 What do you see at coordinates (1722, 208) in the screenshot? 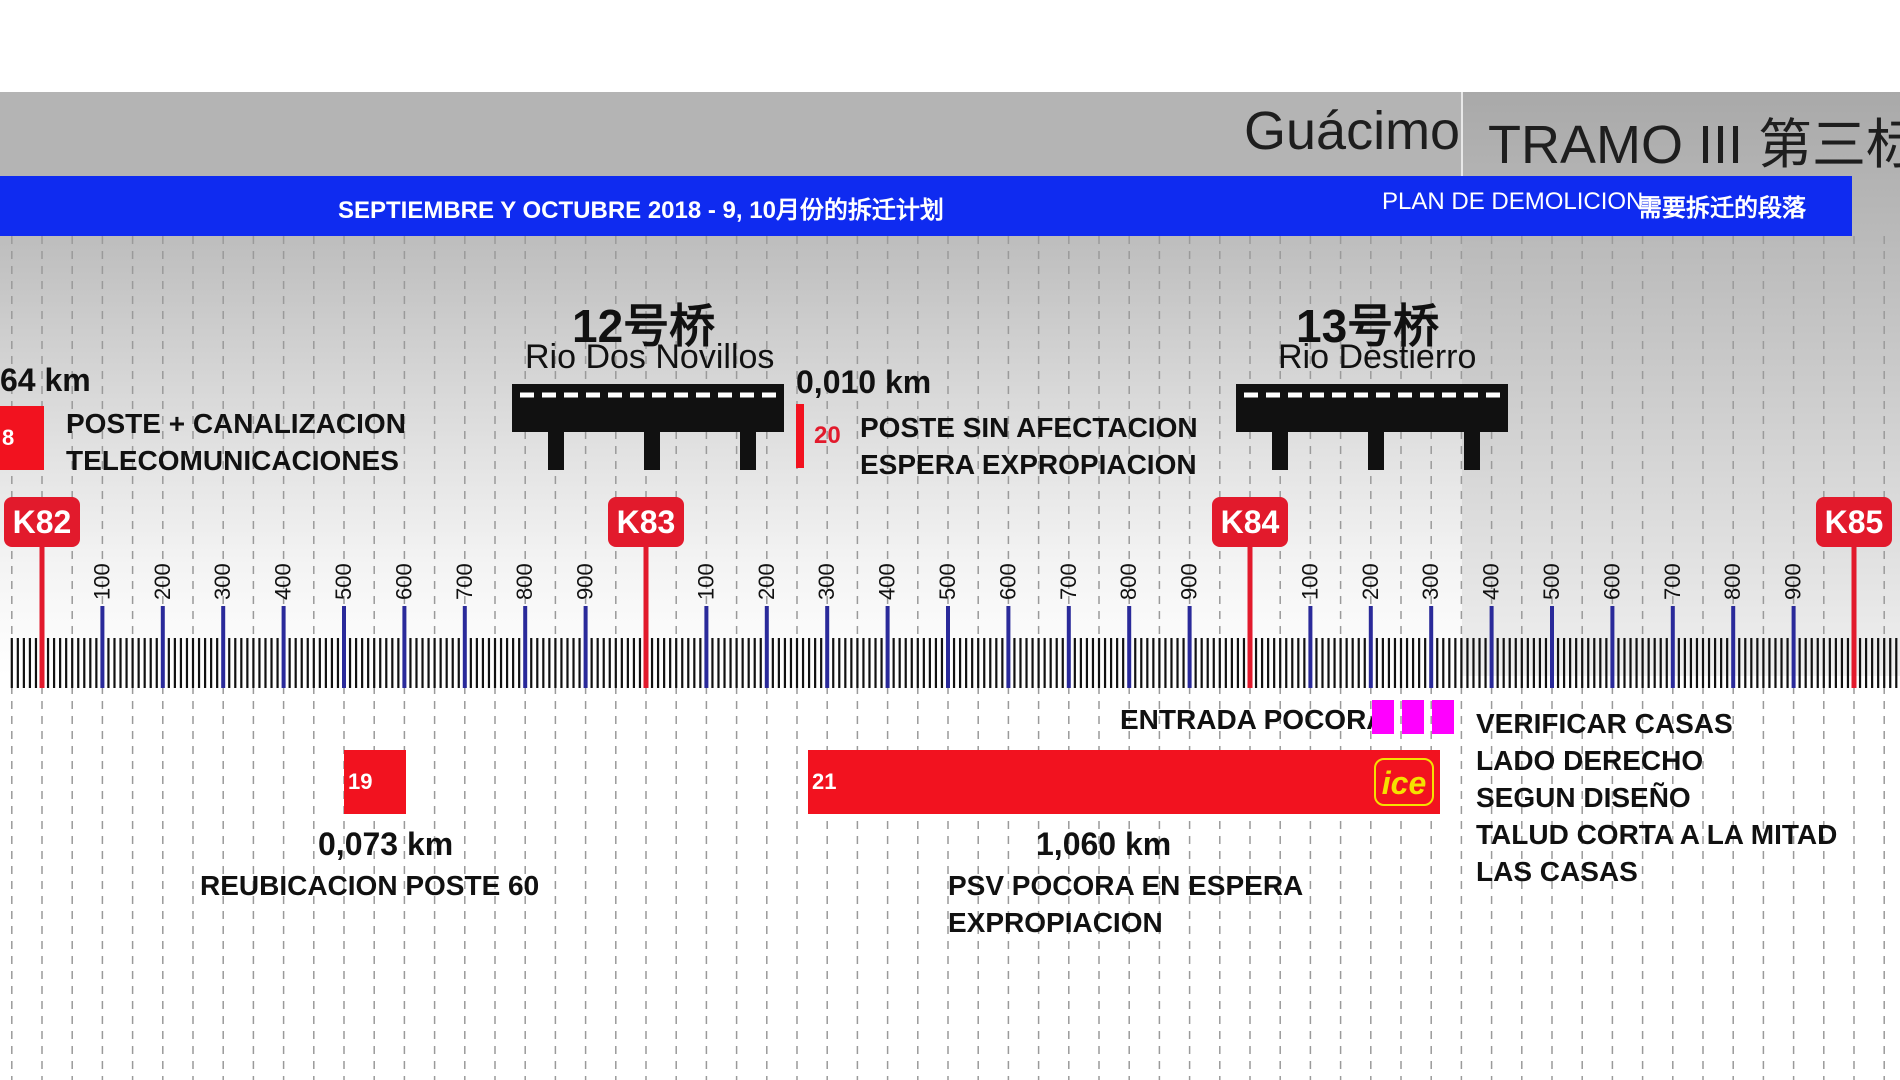
I see `plan-bar-label-cn: 需要拆迁的段落` at bounding box center [1722, 208].